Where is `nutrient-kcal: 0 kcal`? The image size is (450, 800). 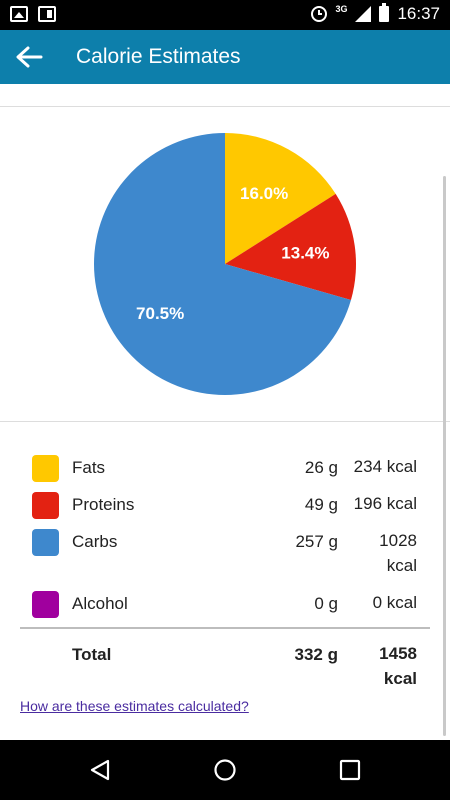 nutrient-kcal: 0 kcal is located at coordinates (394, 602).